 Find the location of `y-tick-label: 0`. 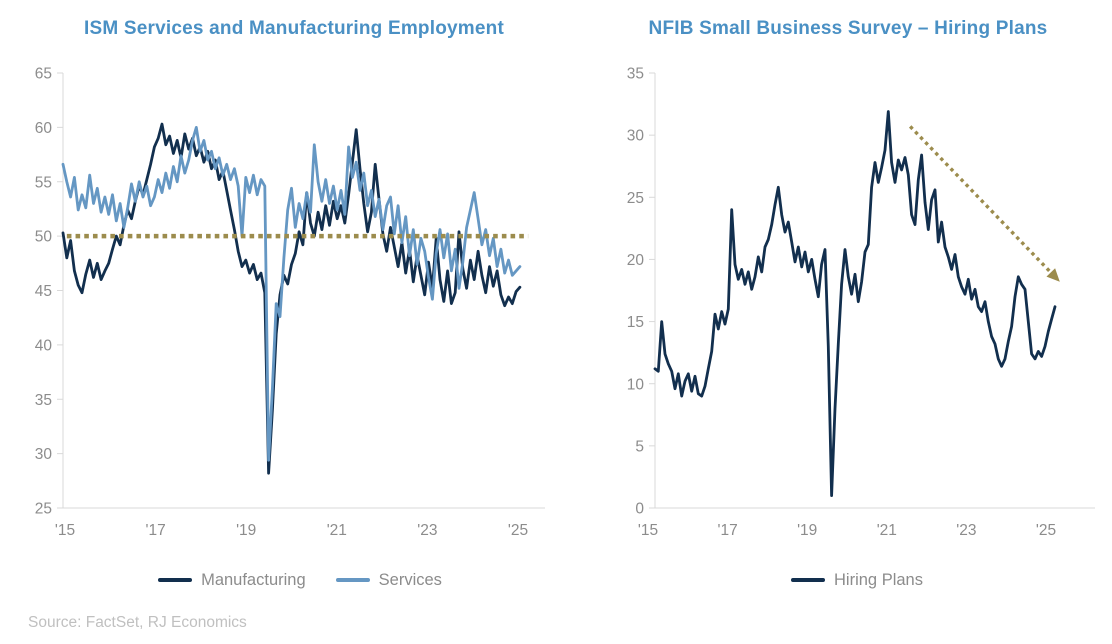

y-tick-label: 0 is located at coordinates (639, 509).